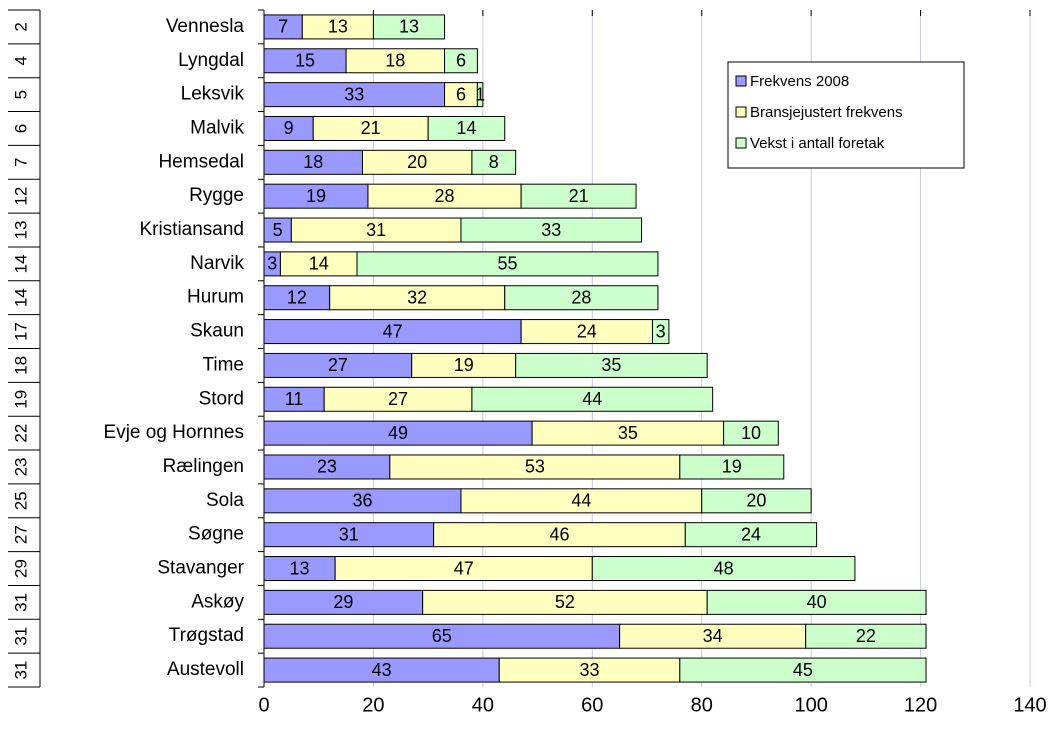 The image size is (1051, 731). I want to click on data-label: 12, so click(297, 297).